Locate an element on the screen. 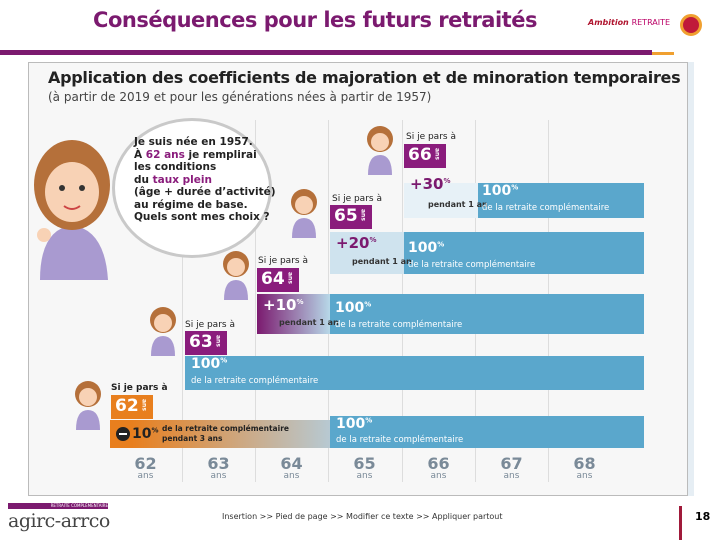 Image resolution: width=720 pixels, height=540 pixels. age-badge: 64 ans is located at coordinates (278, 280).